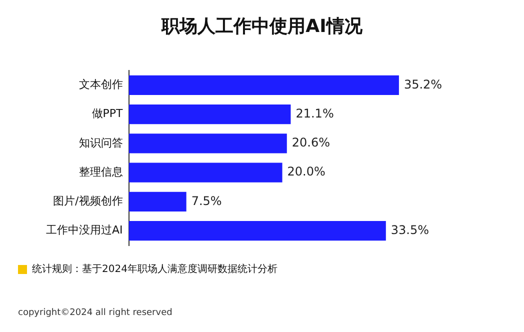  I want to click on data-label: 33.5%, so click(410, 229).